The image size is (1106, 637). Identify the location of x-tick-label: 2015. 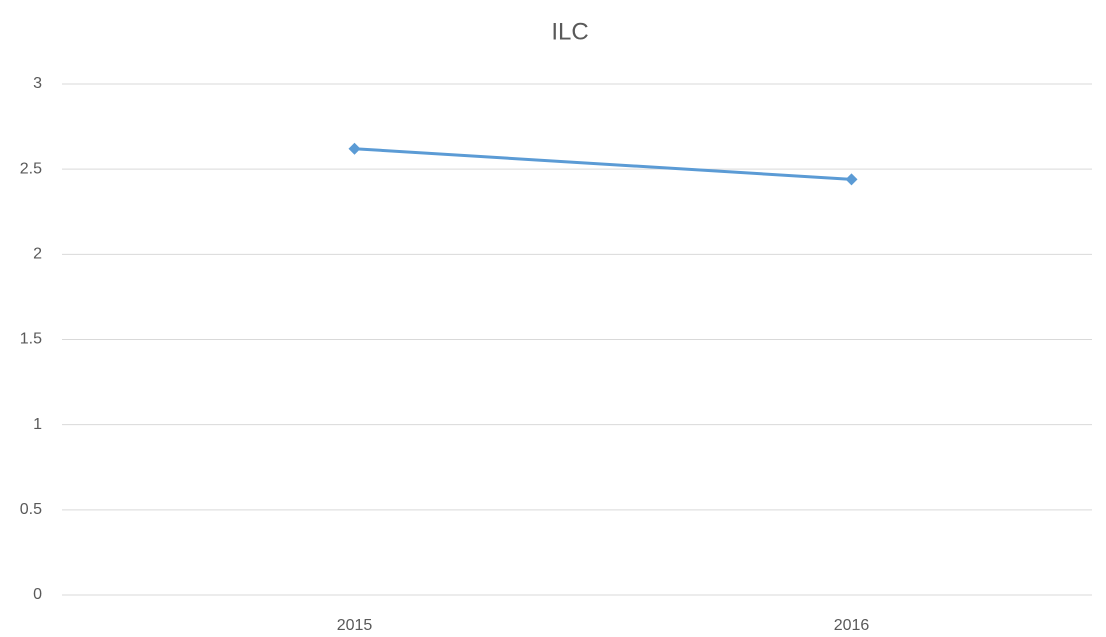
(355, 625).